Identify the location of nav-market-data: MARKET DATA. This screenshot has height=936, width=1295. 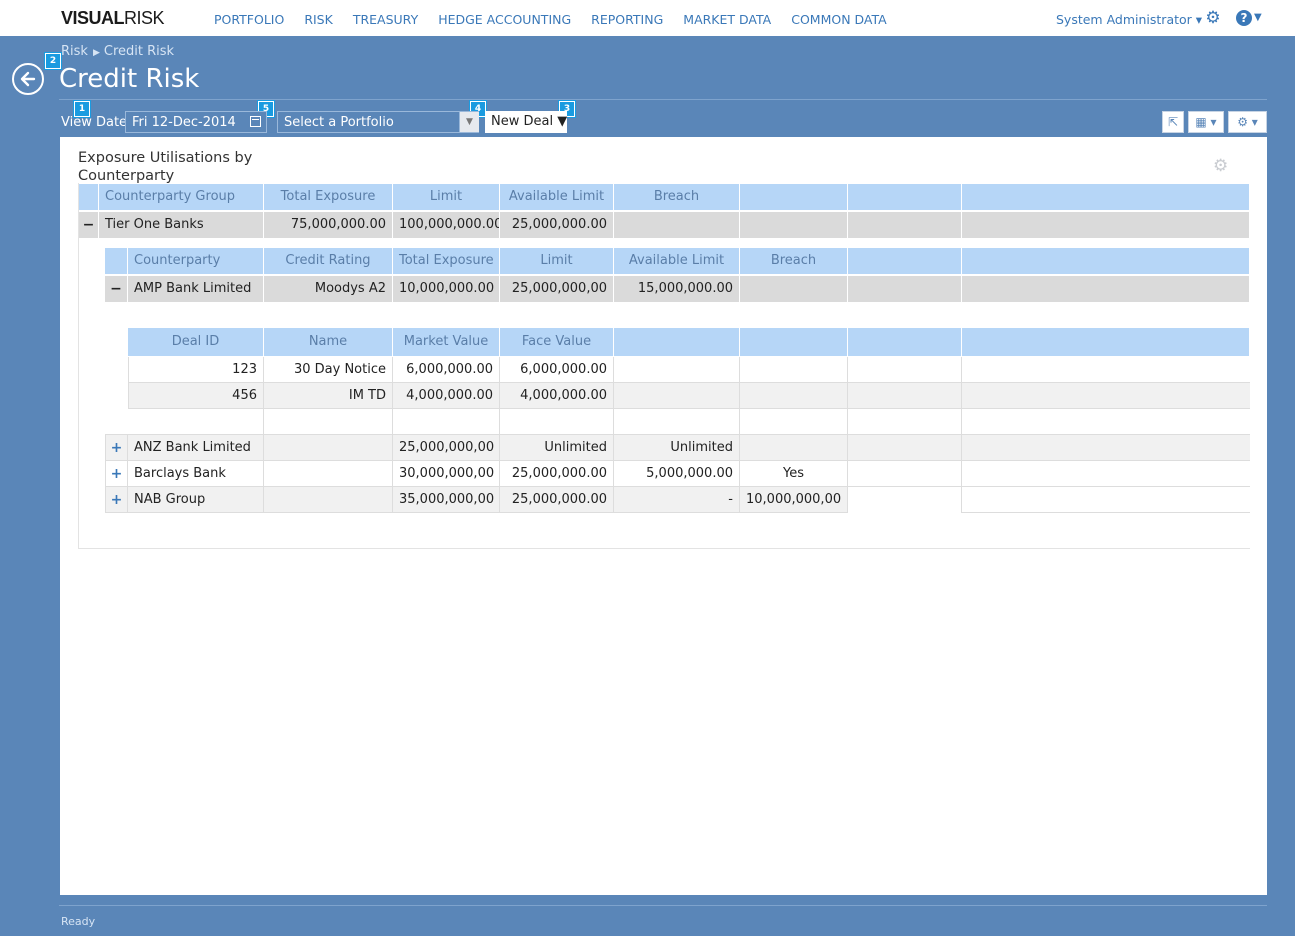
(727, 19).